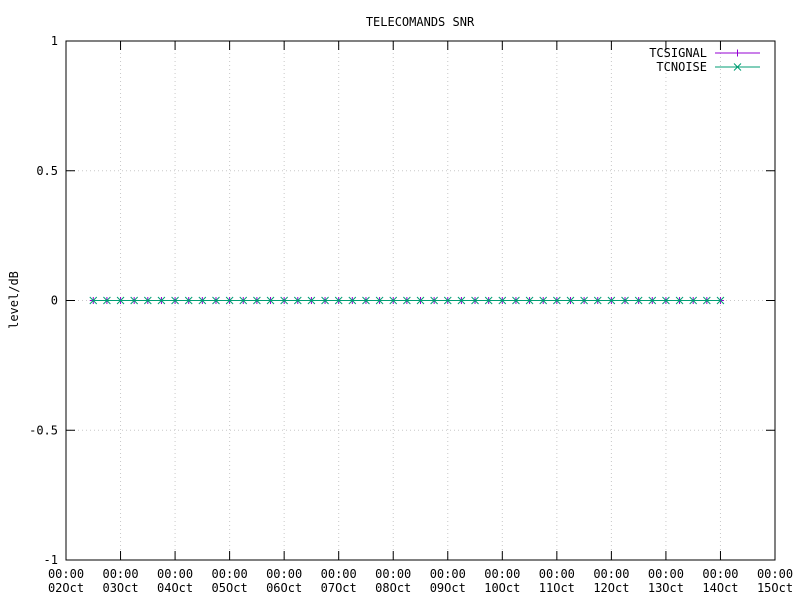 The height and width of the screenshot is (600, 800). What do you see at coordinates (51, 560) in the screenshot?
I see `y-tick-label: -1` at bounding box center [51, 560].